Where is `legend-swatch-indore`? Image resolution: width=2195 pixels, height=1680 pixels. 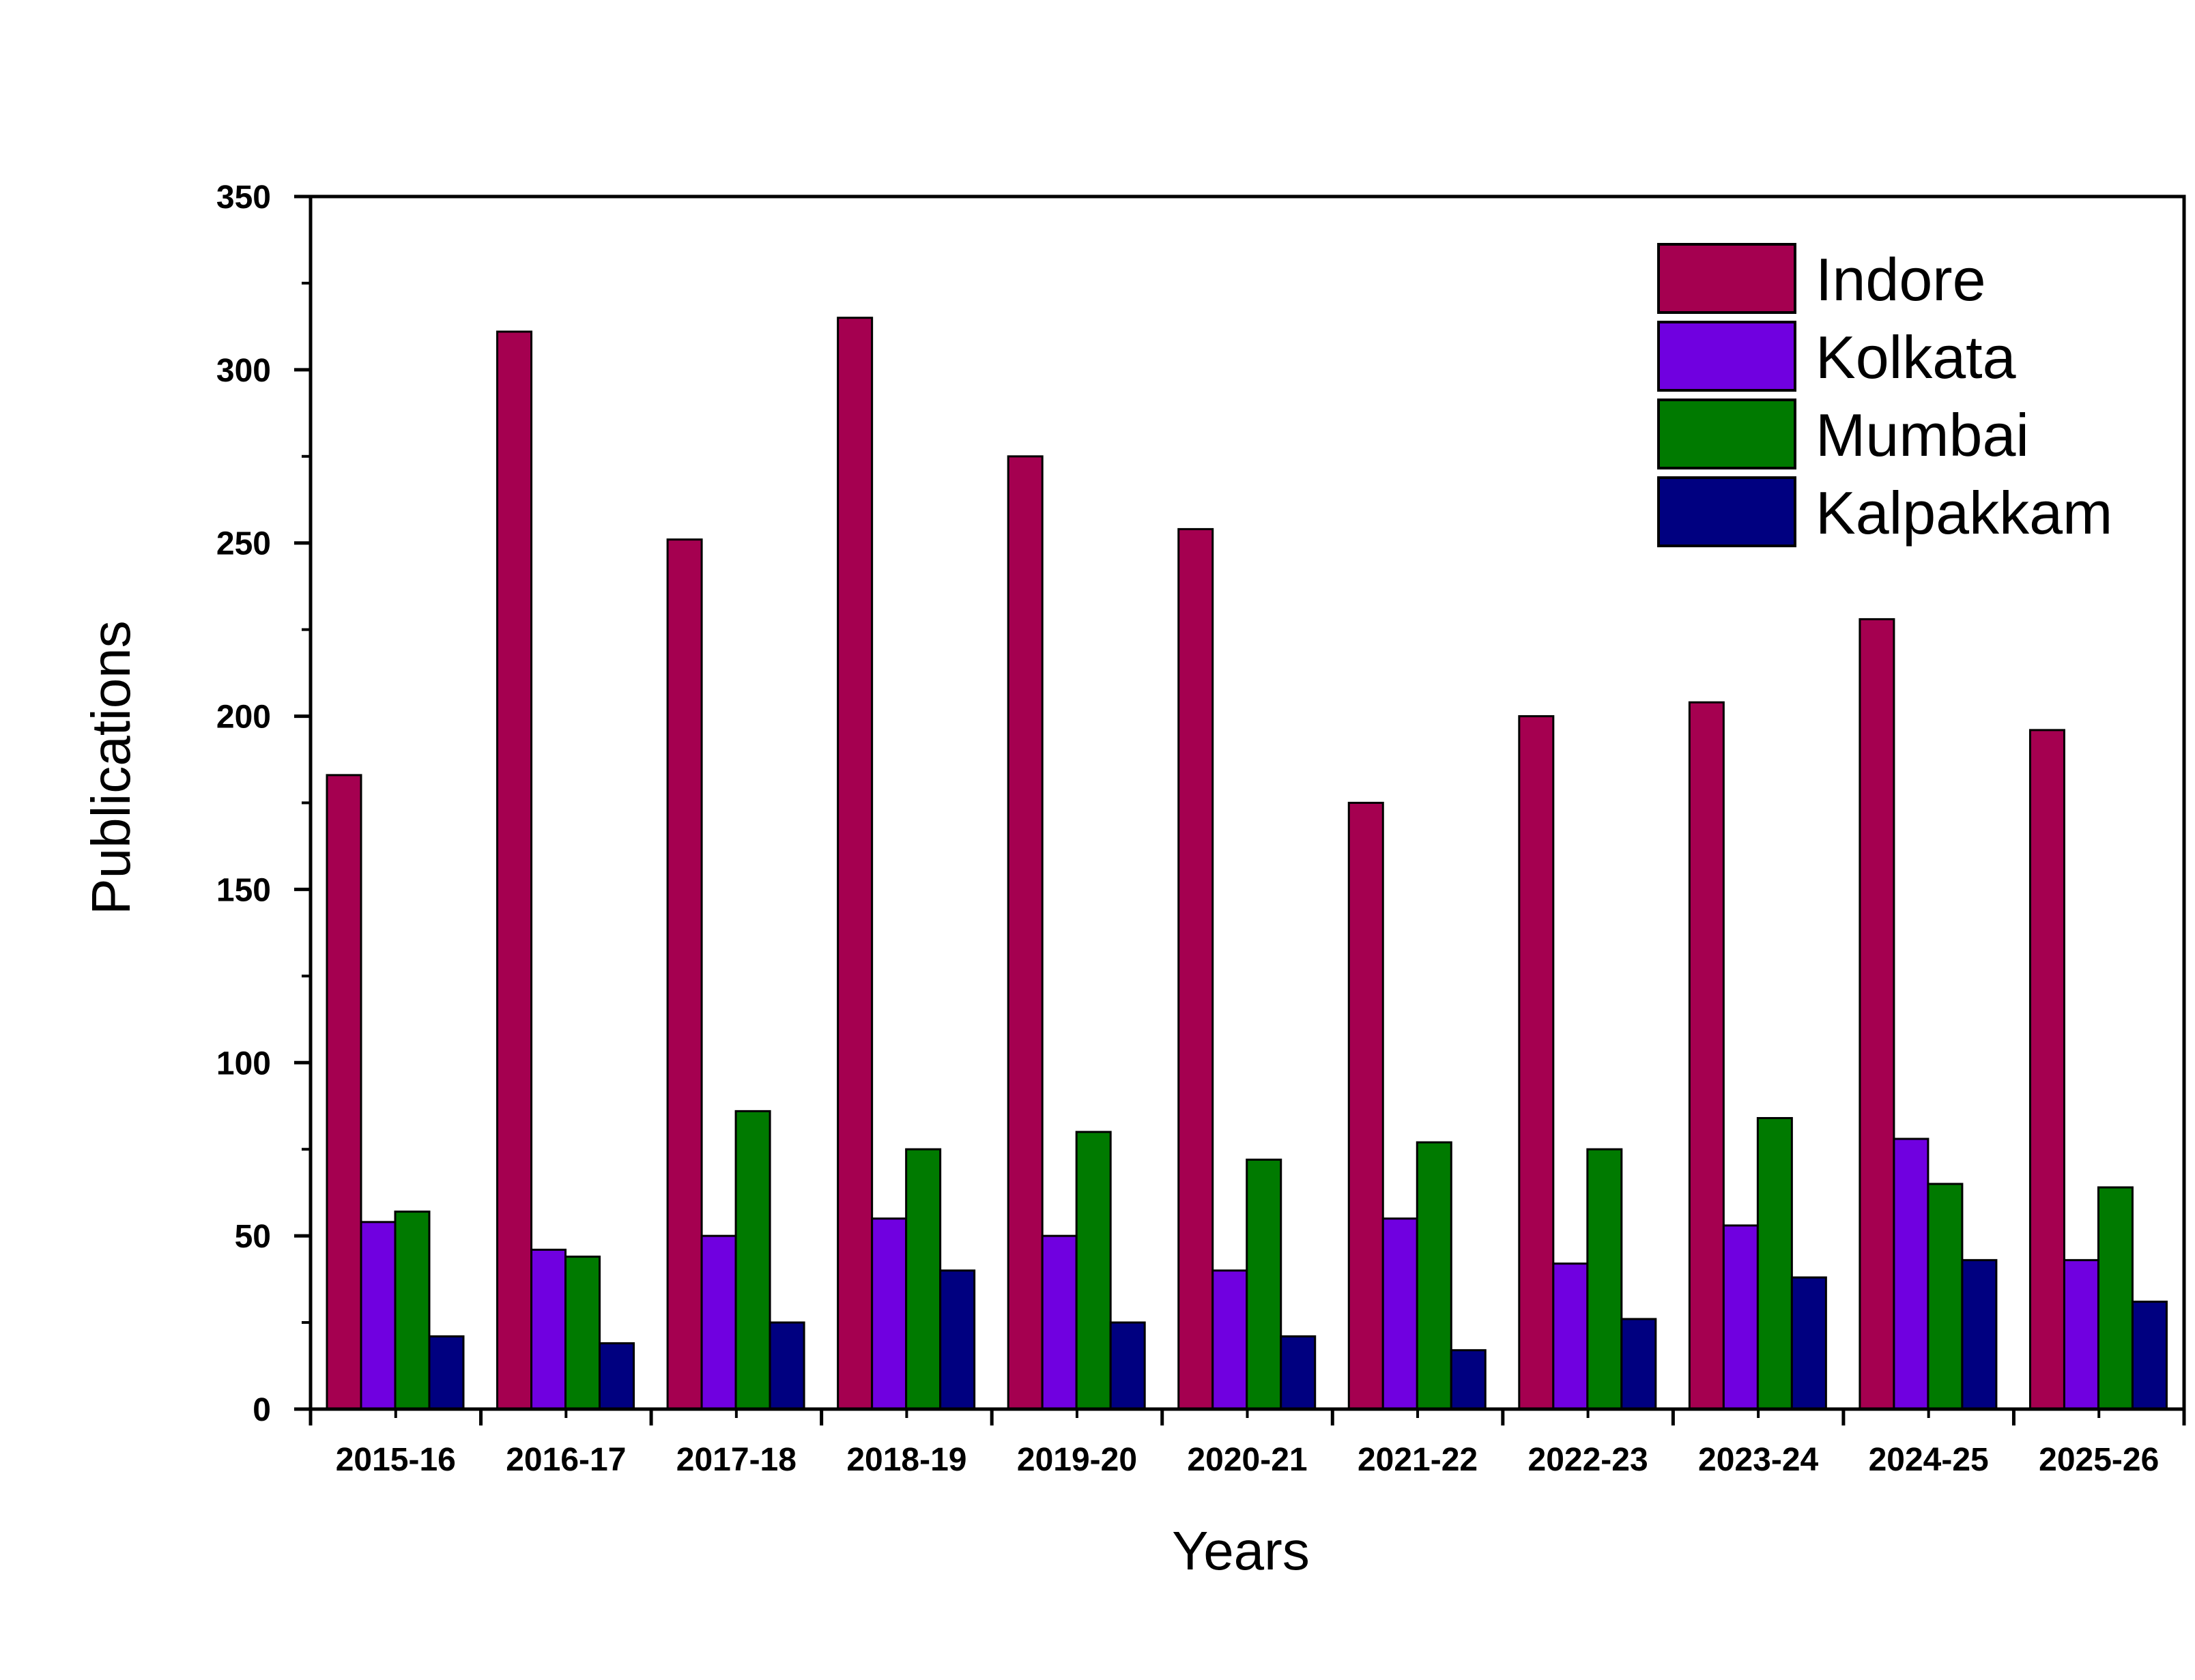 legend-swatch-indore is located at coordinates (1727, 278).